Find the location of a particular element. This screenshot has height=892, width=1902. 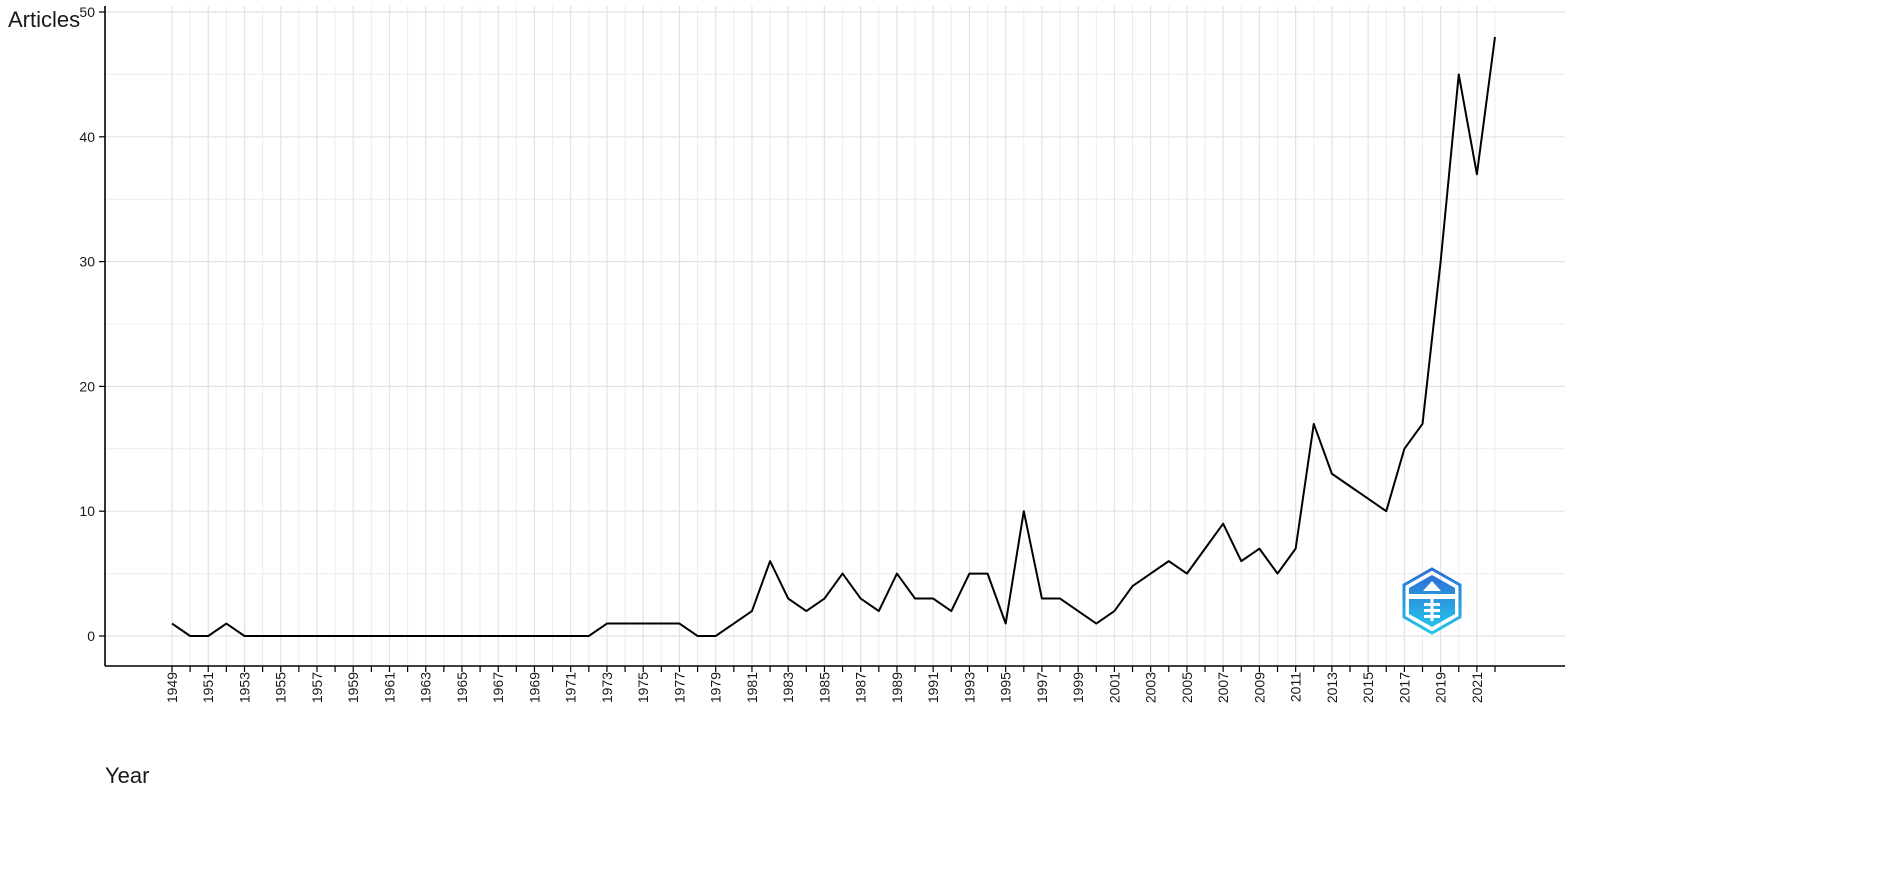

x-tick-label: 1975 is located at coordinates (643, 687).